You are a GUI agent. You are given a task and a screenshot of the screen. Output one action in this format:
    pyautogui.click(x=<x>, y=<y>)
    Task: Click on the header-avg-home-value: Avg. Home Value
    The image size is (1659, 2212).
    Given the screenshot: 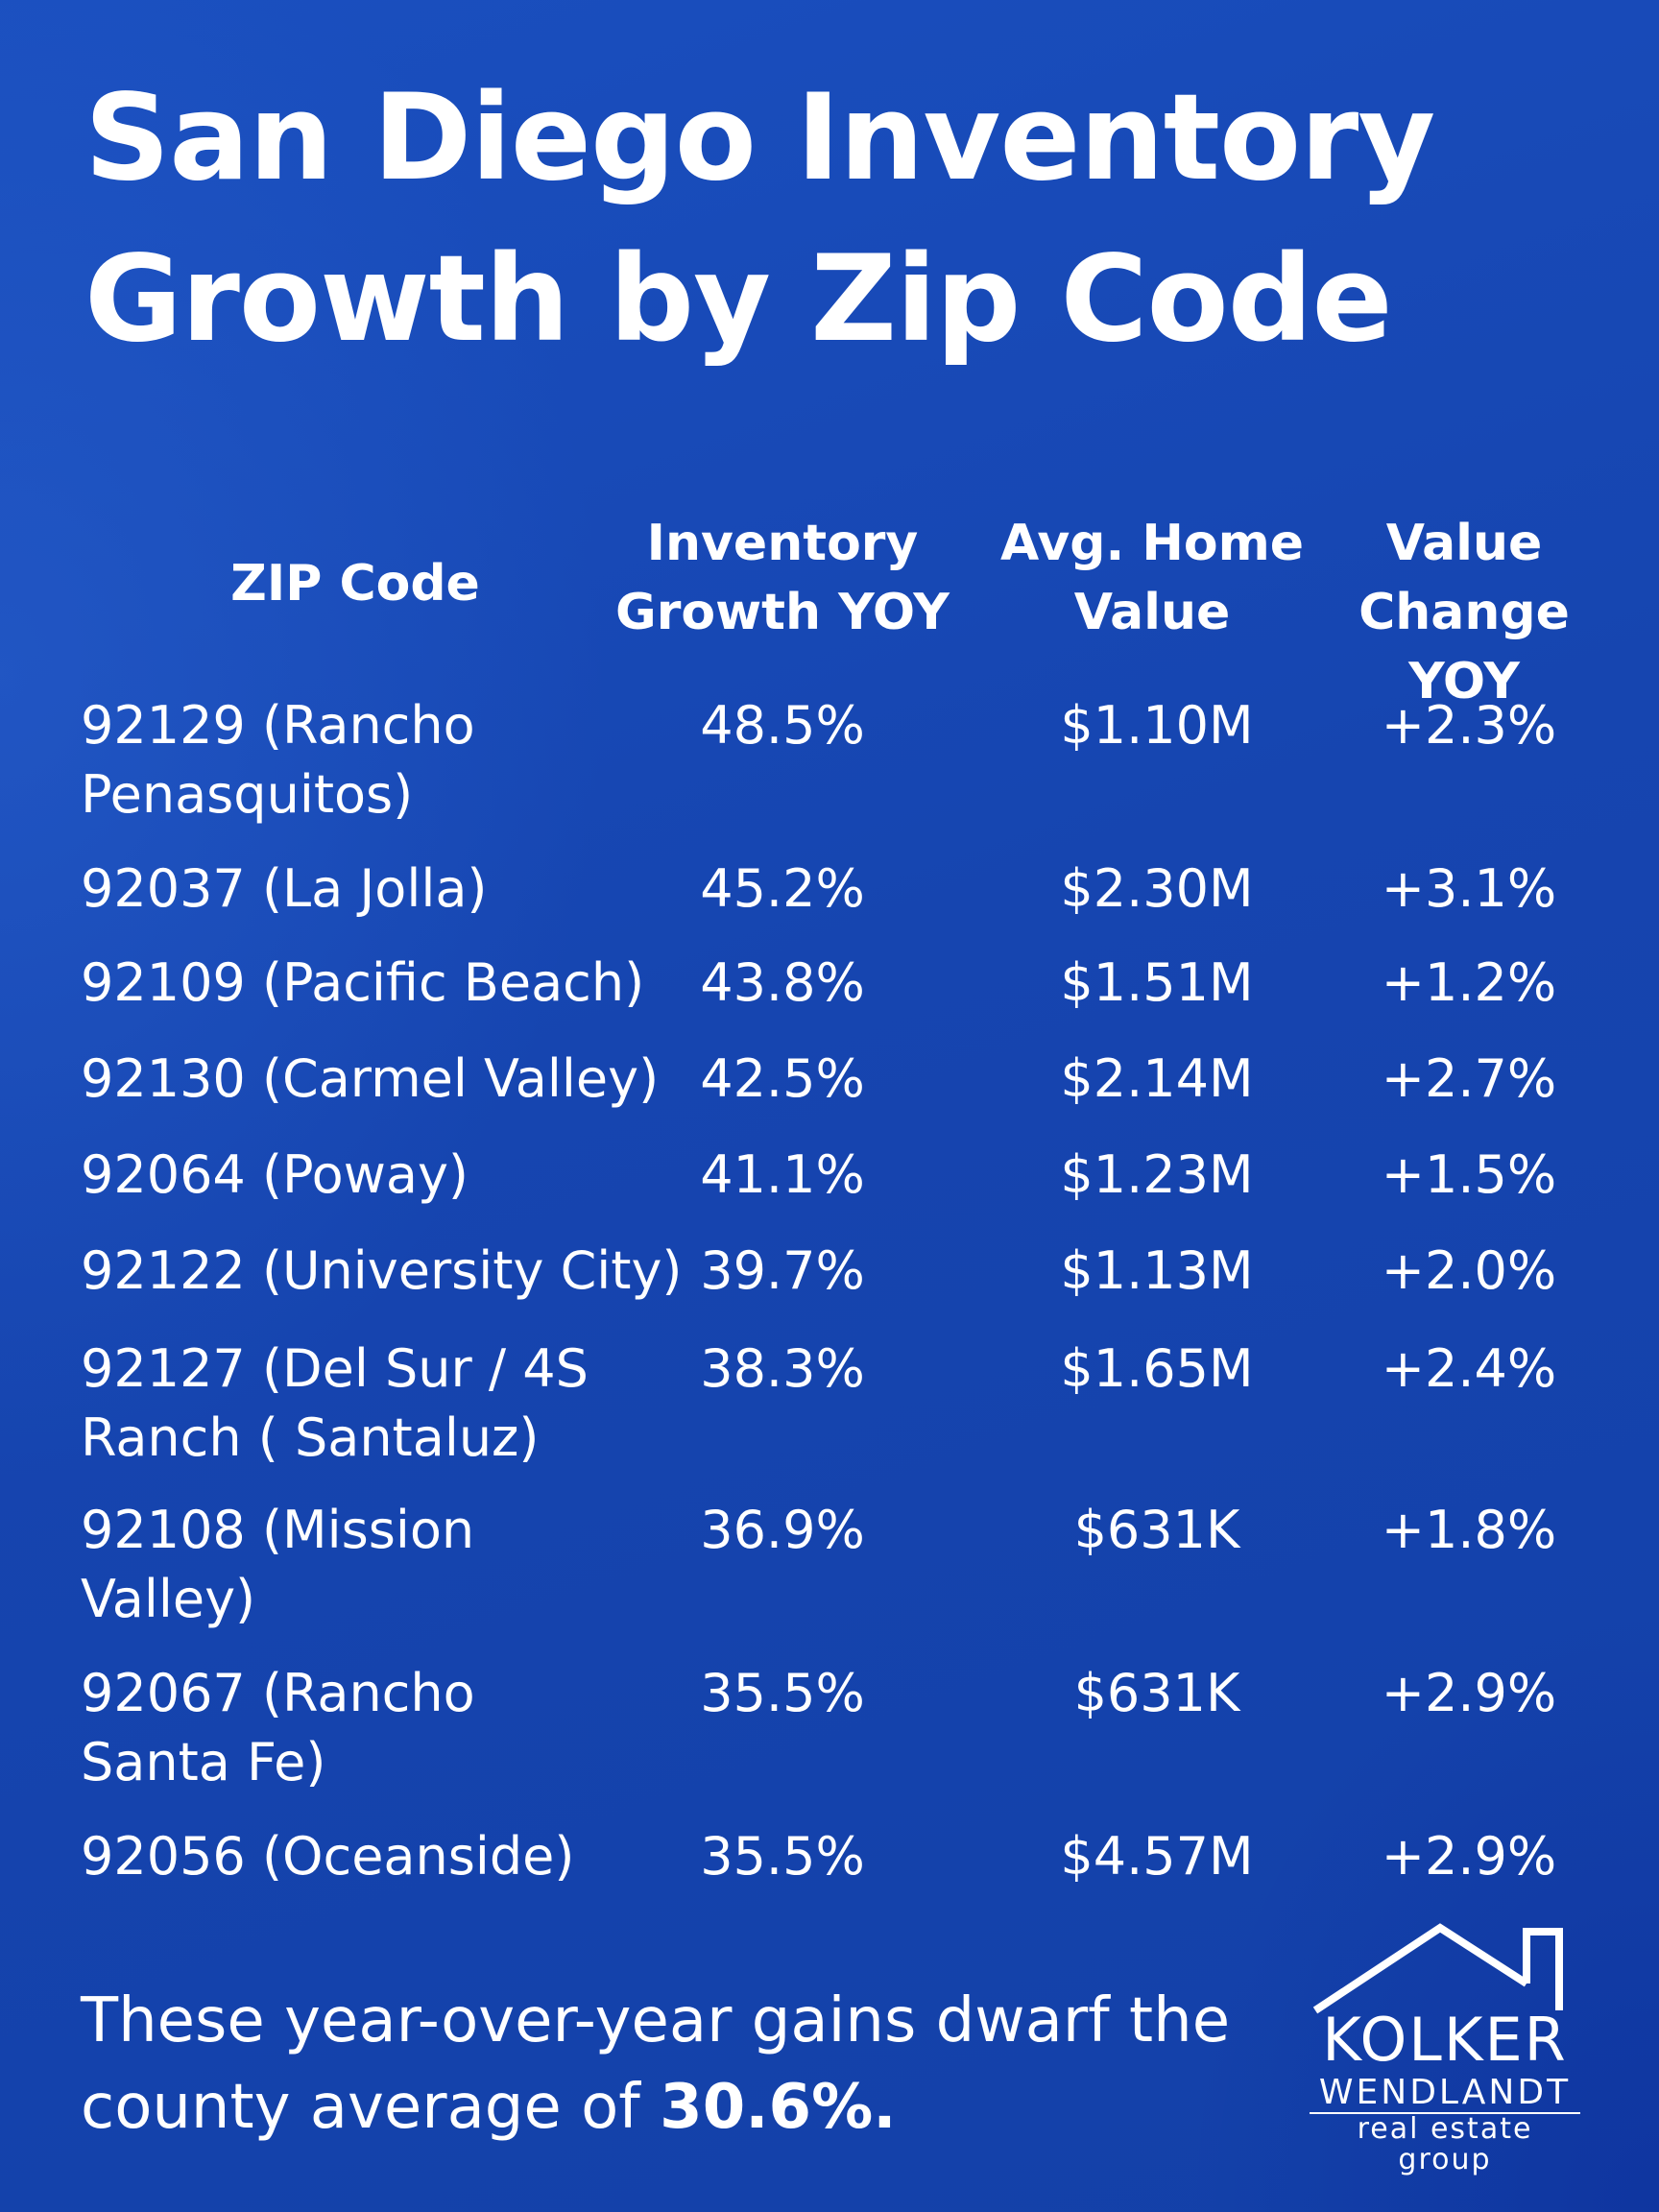 What is the action you would take?
    pyautogui.click(x=1152, y=578)
    